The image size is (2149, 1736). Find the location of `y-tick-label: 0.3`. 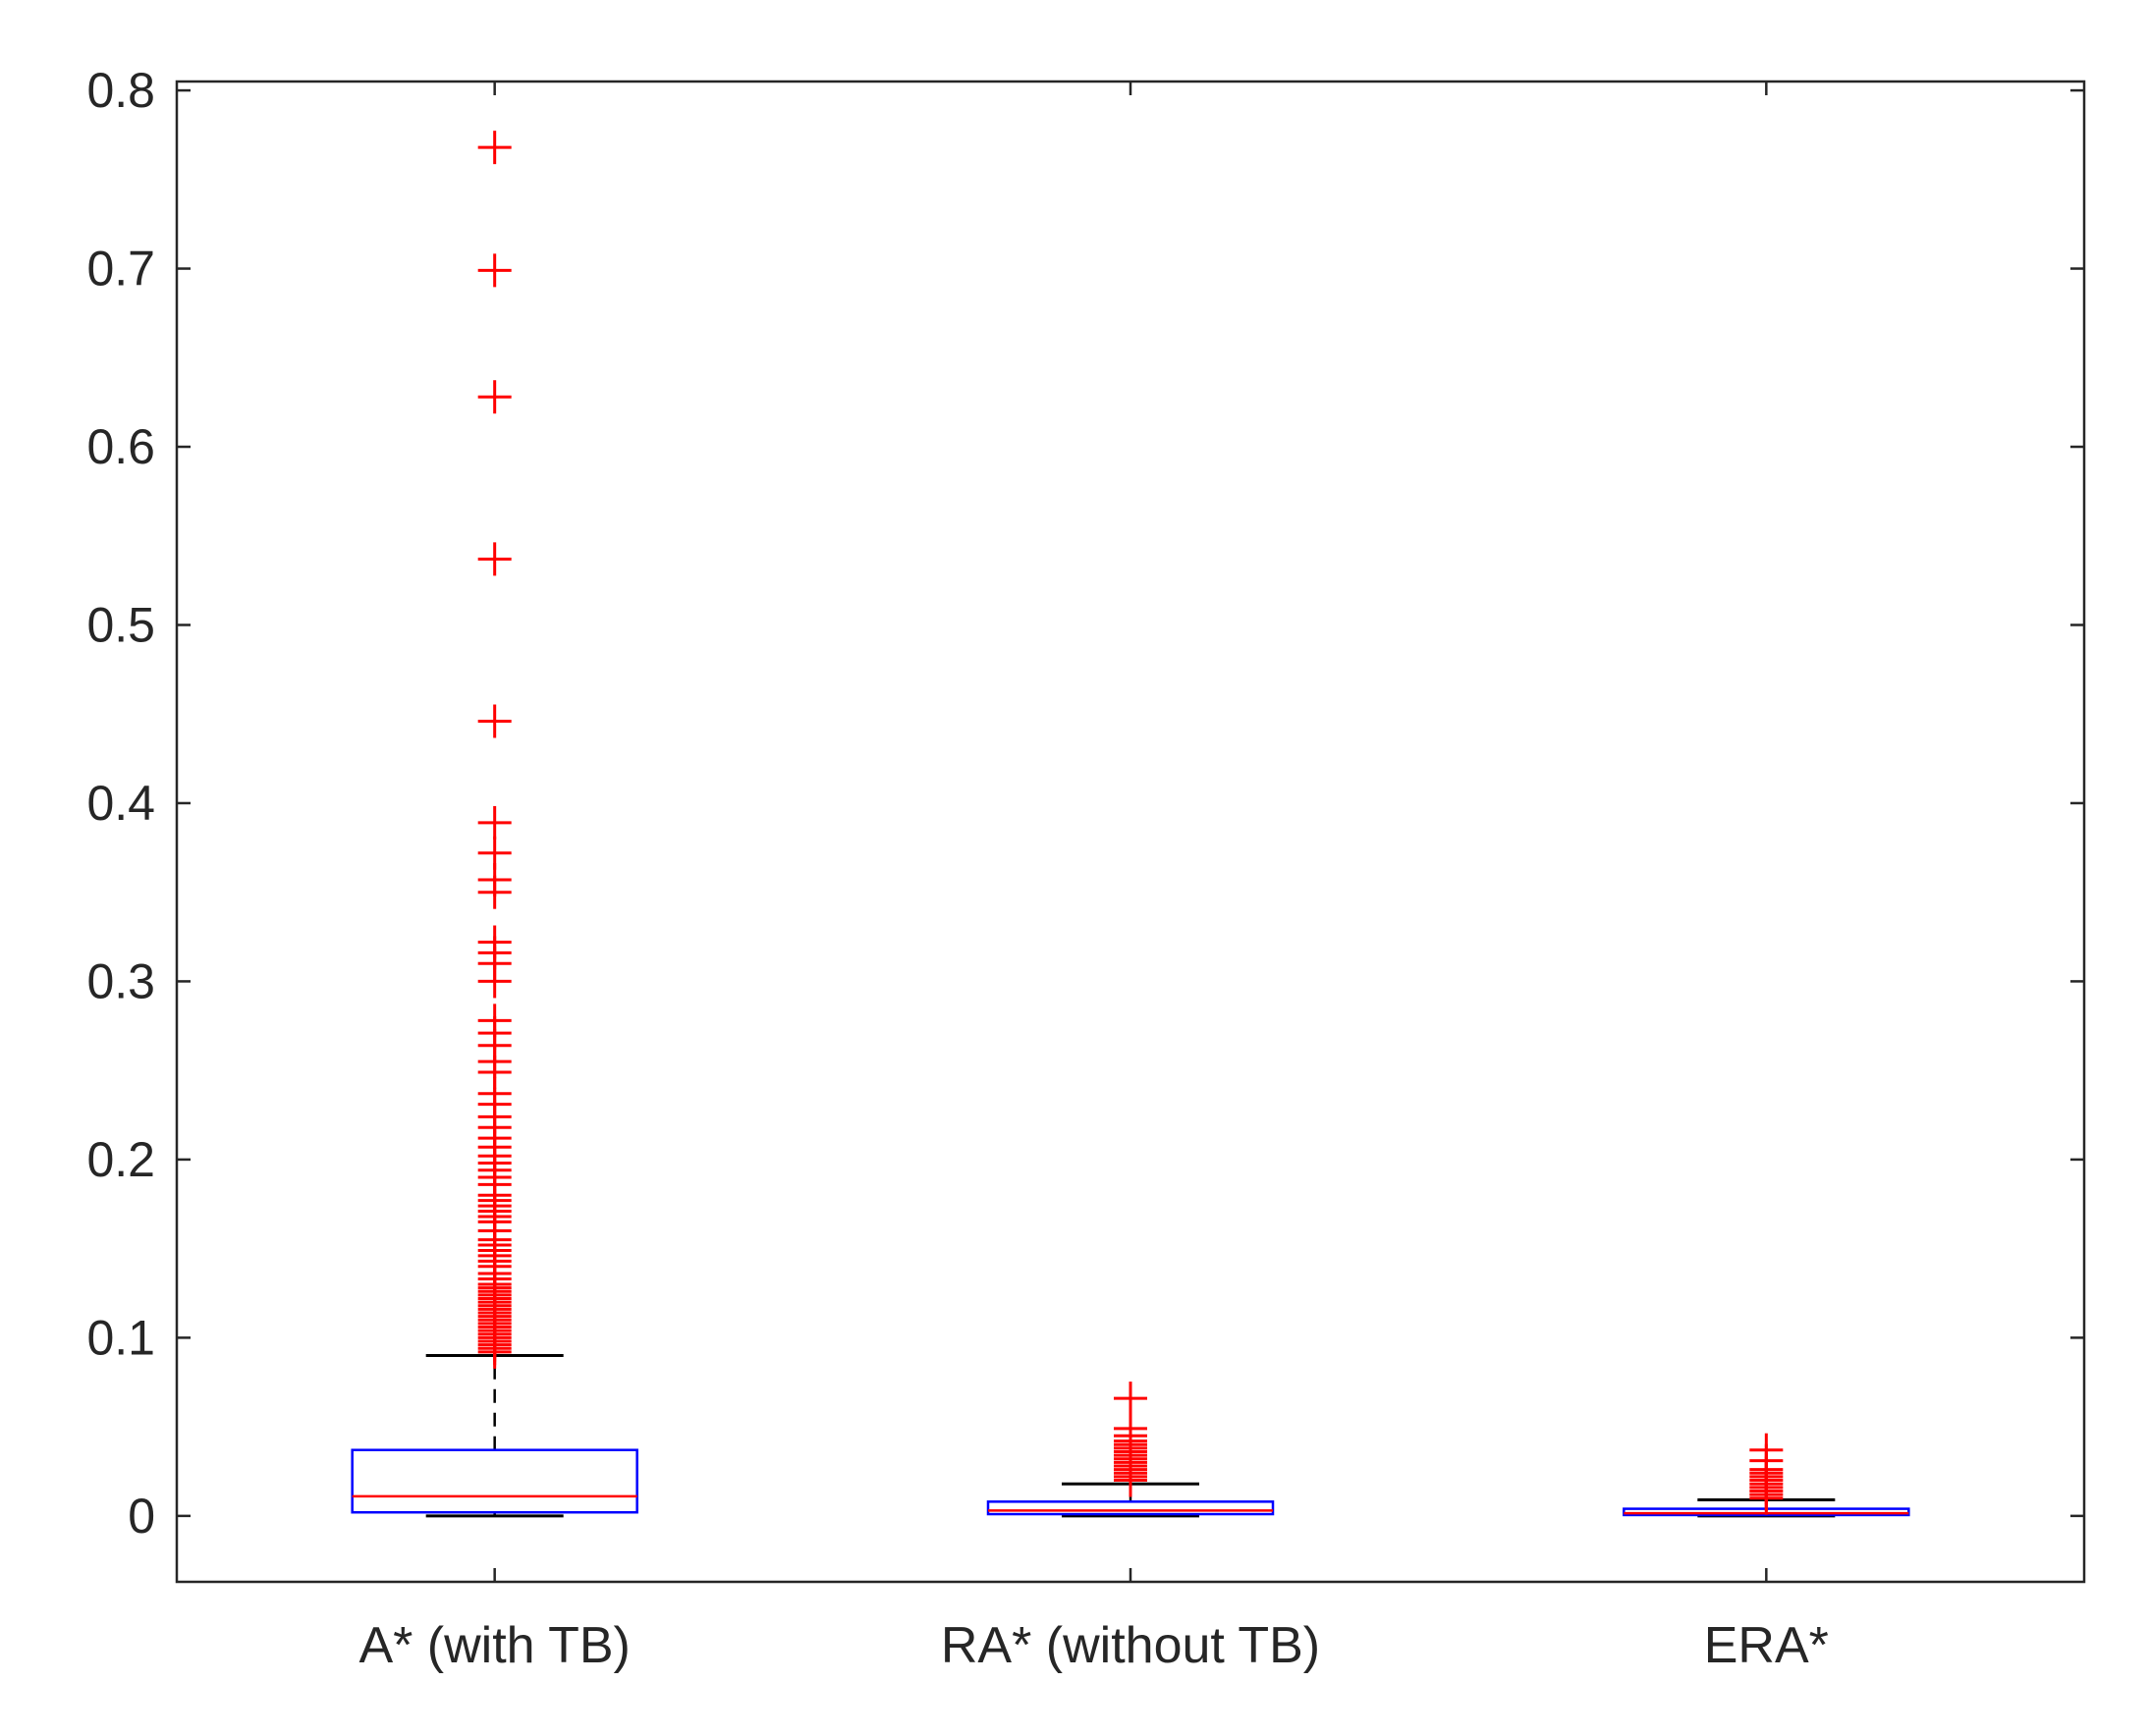

y-tick-label: 0.3 is located at coordinates (120, 980).